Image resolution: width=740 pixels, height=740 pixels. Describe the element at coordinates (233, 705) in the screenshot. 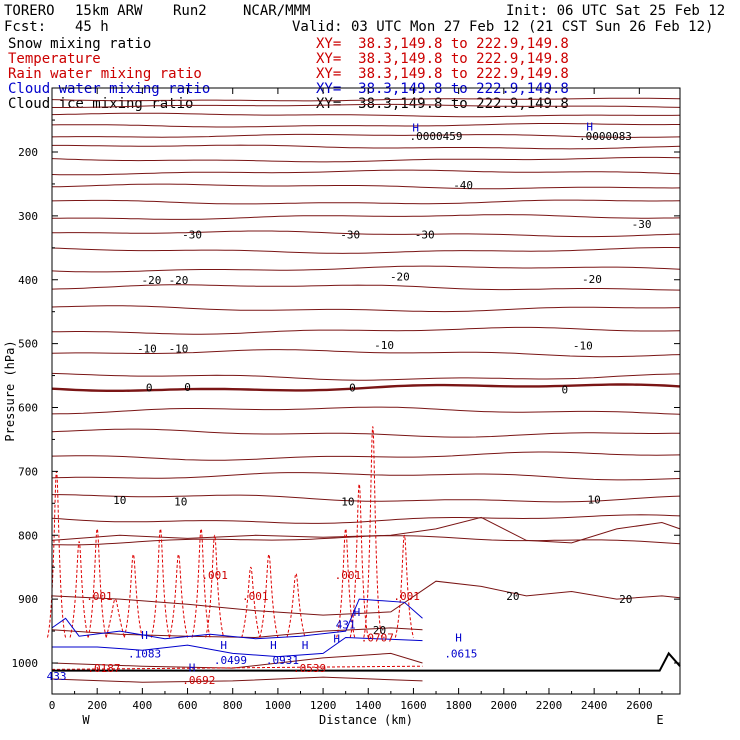

I see `x-tick-label: 800` at that location.